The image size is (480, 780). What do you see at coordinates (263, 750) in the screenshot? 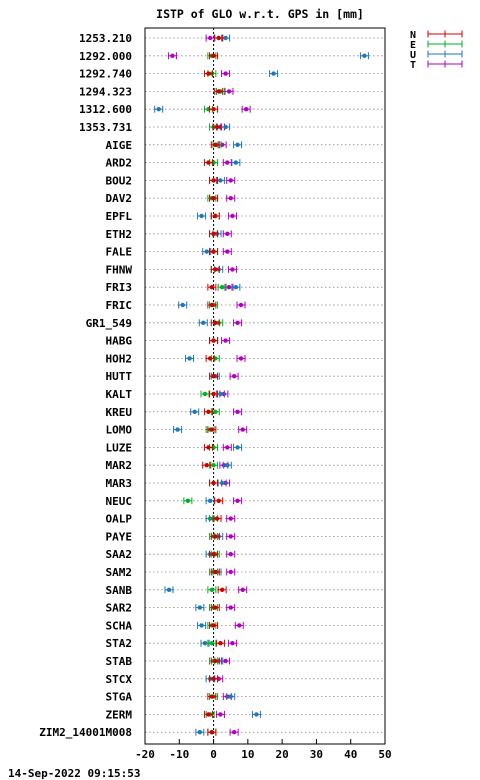
I see `x-axis: -20 -10 0 10 20 30 40 50` at bounding box center [263, 750].